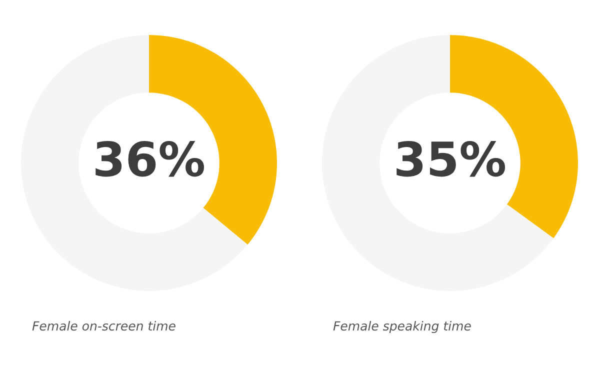  I want to click on data-label: 36%, so click(150, 158).